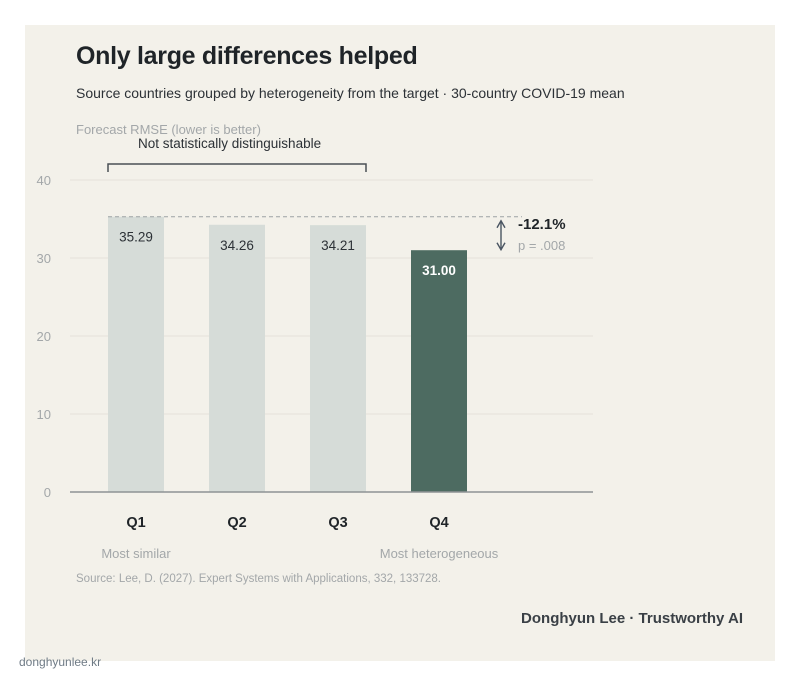 The image size is (800, 687). What do you see at coordinates (229, 143) in the screenshot?
I see `bracket-label: Not statistically distinguishable` at bounding box center [229, 143].